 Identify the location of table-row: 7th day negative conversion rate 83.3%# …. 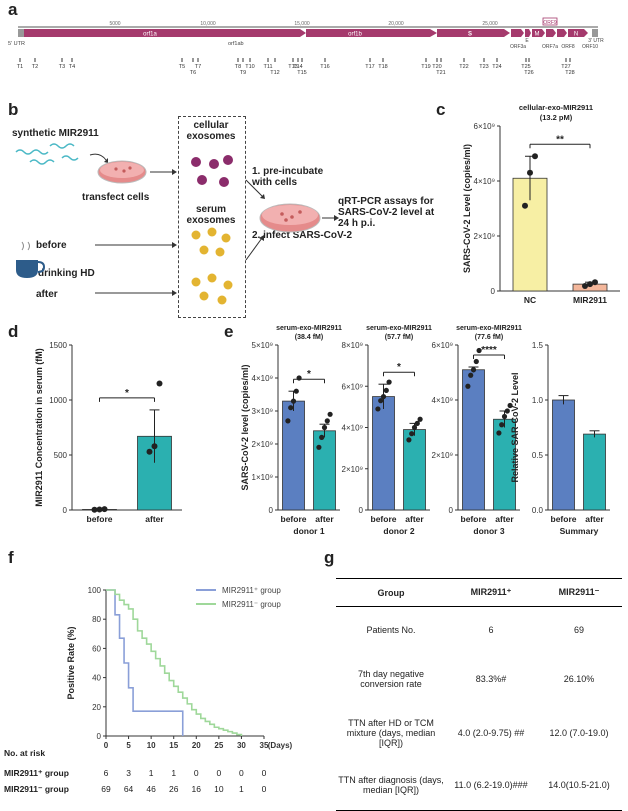
(479, 679).